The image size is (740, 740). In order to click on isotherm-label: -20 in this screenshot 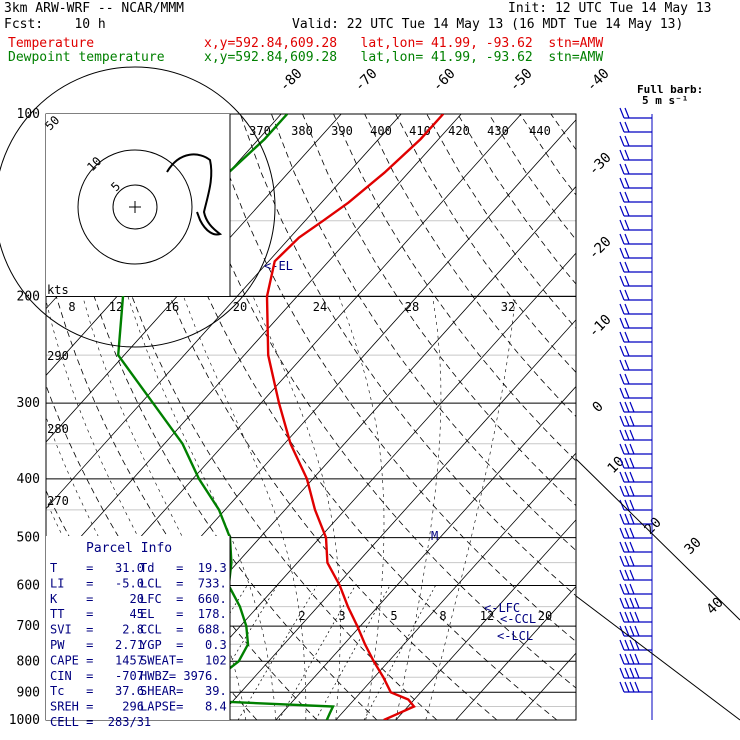, I will do `click(600, 248)`.